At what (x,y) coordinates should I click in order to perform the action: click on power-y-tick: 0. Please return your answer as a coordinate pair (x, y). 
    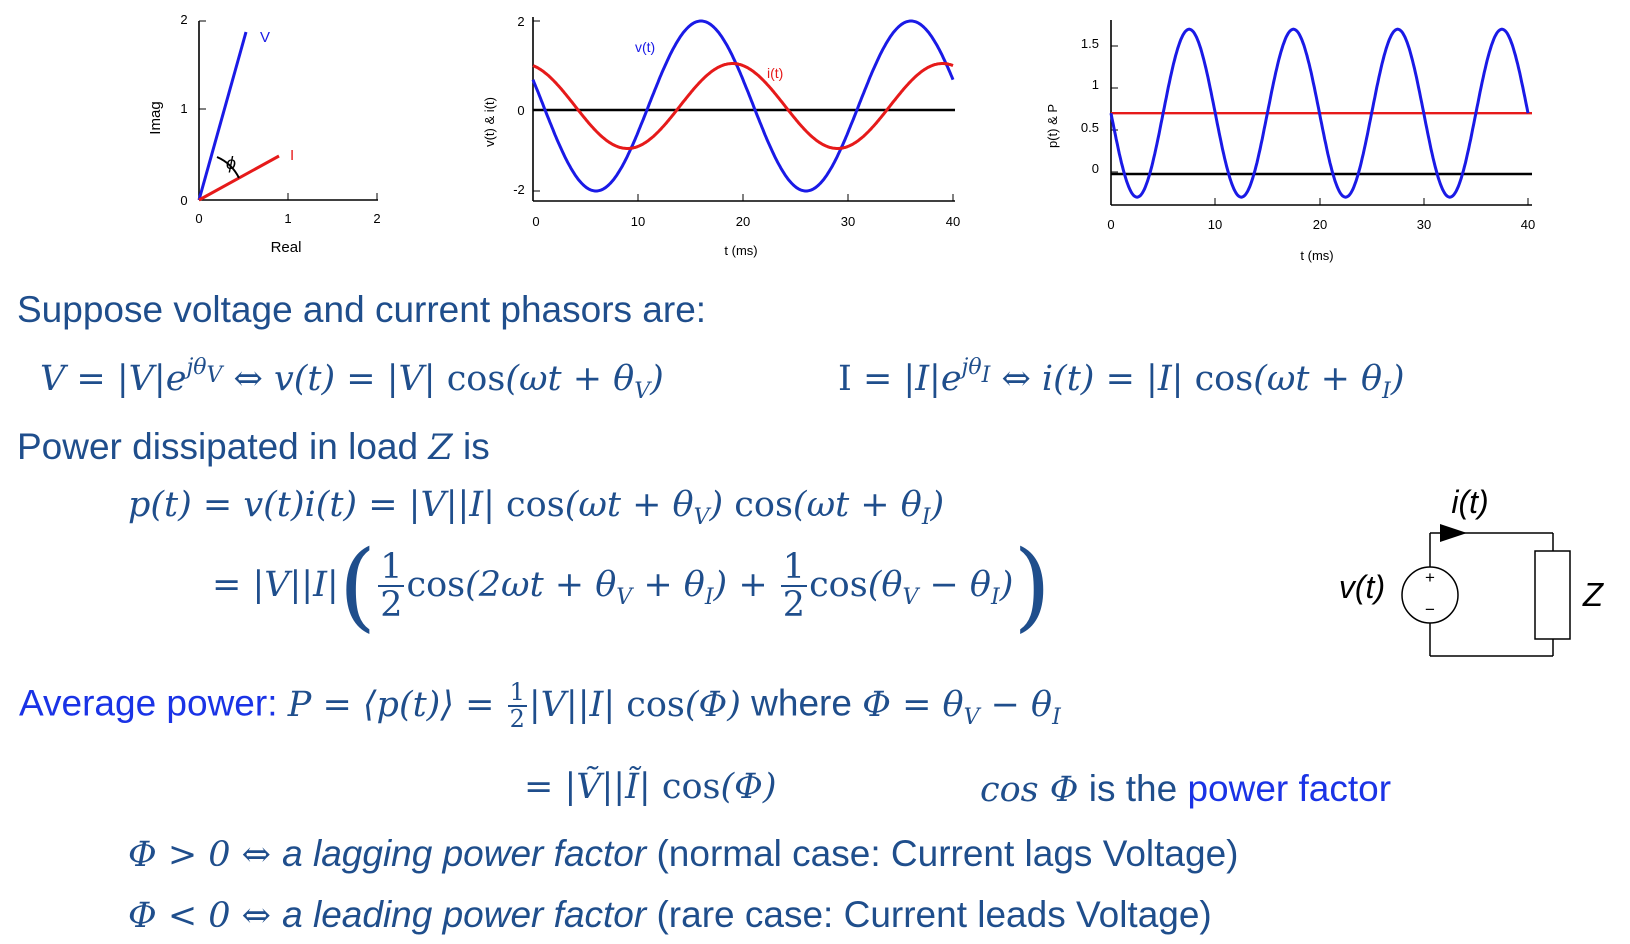
    Looking at the image, I should click on (1095, 168).